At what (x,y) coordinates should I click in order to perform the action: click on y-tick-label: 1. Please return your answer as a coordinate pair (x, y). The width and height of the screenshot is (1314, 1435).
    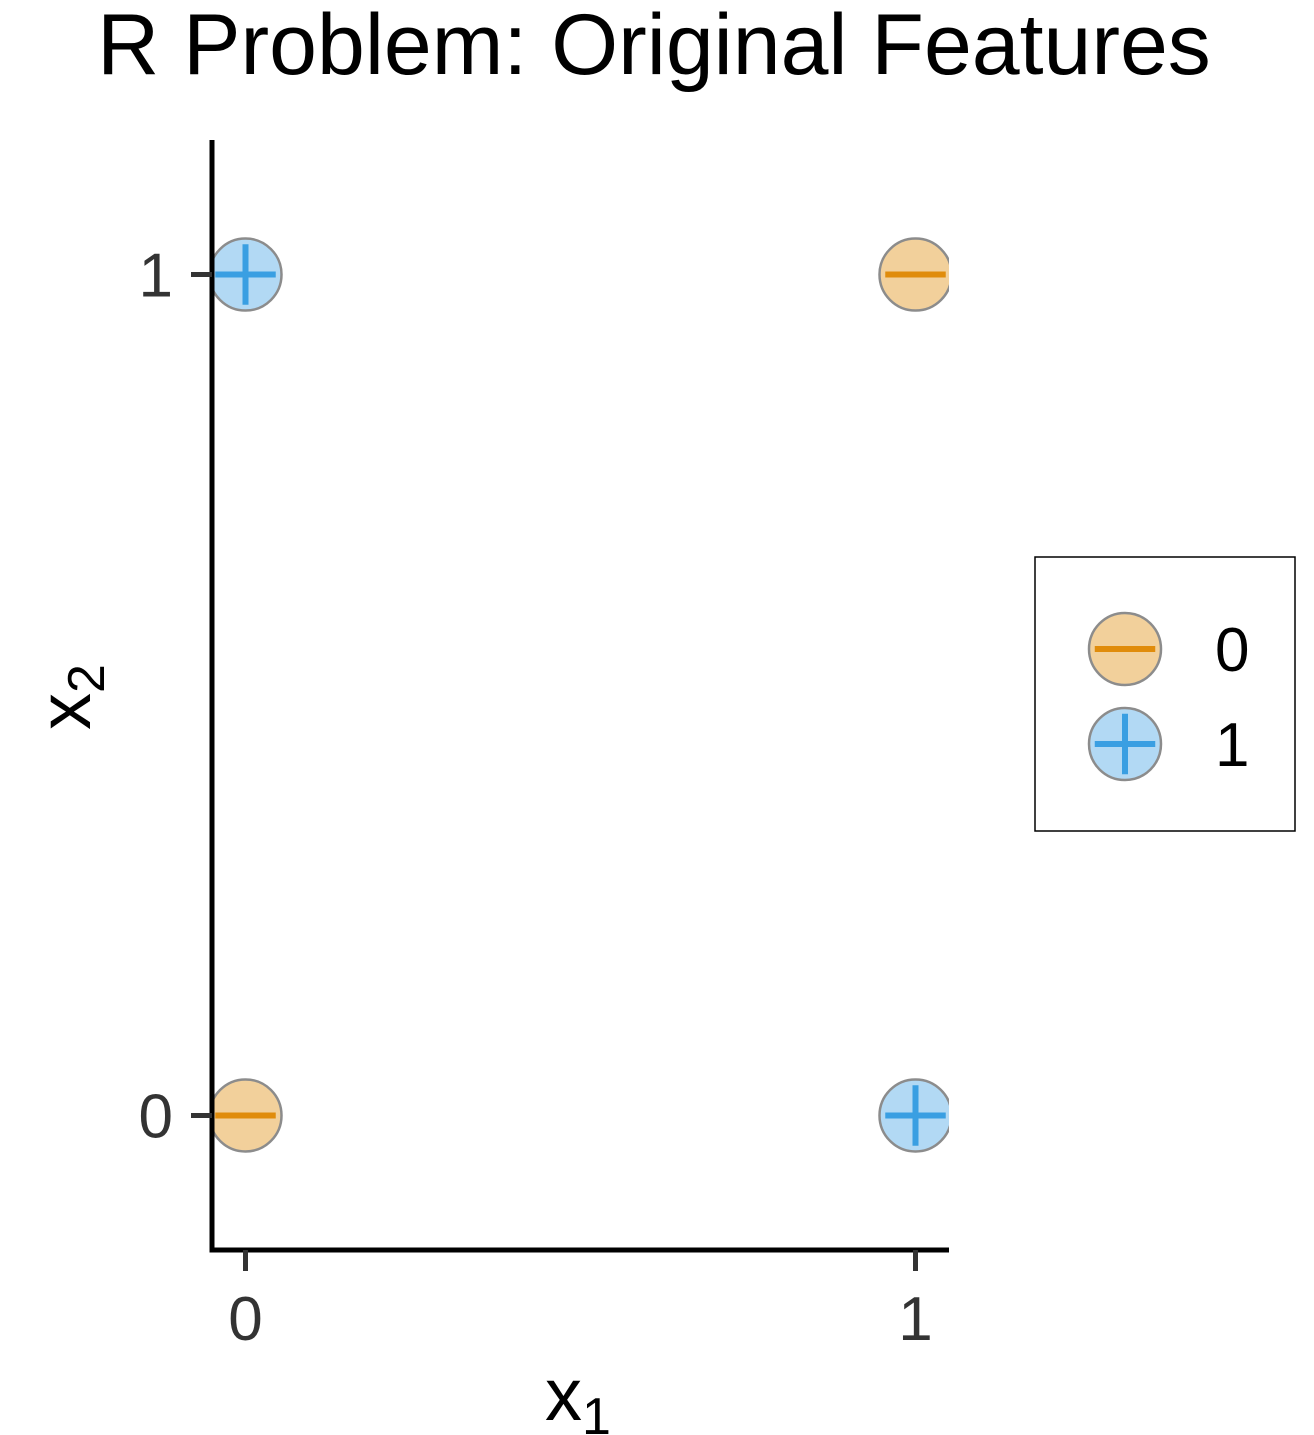
    Looking at the image, I should click on (156, 276).